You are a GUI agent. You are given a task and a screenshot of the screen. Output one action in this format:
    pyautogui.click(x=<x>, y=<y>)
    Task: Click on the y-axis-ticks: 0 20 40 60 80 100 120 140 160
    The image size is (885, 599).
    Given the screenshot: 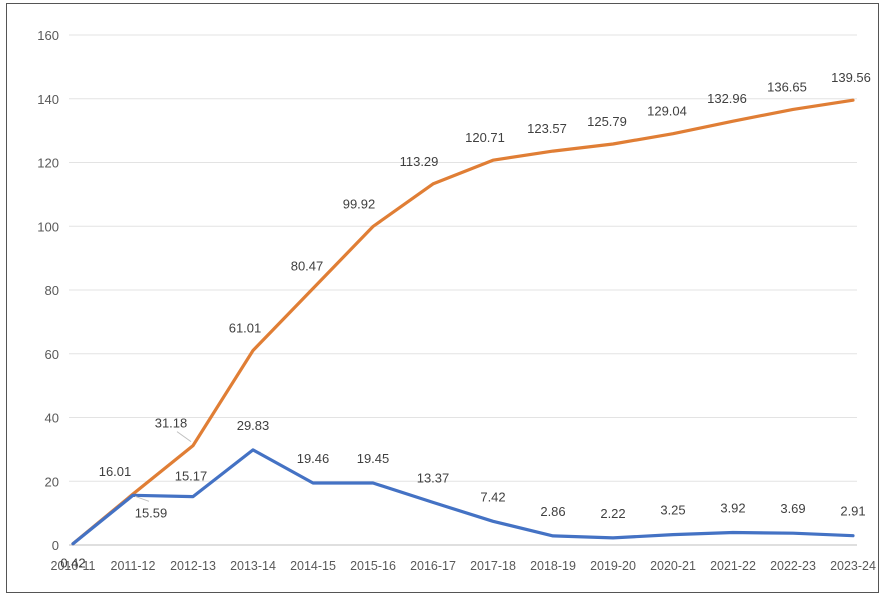 What is the action you would take?
    pyautogui.click(x=48, y=290)
    